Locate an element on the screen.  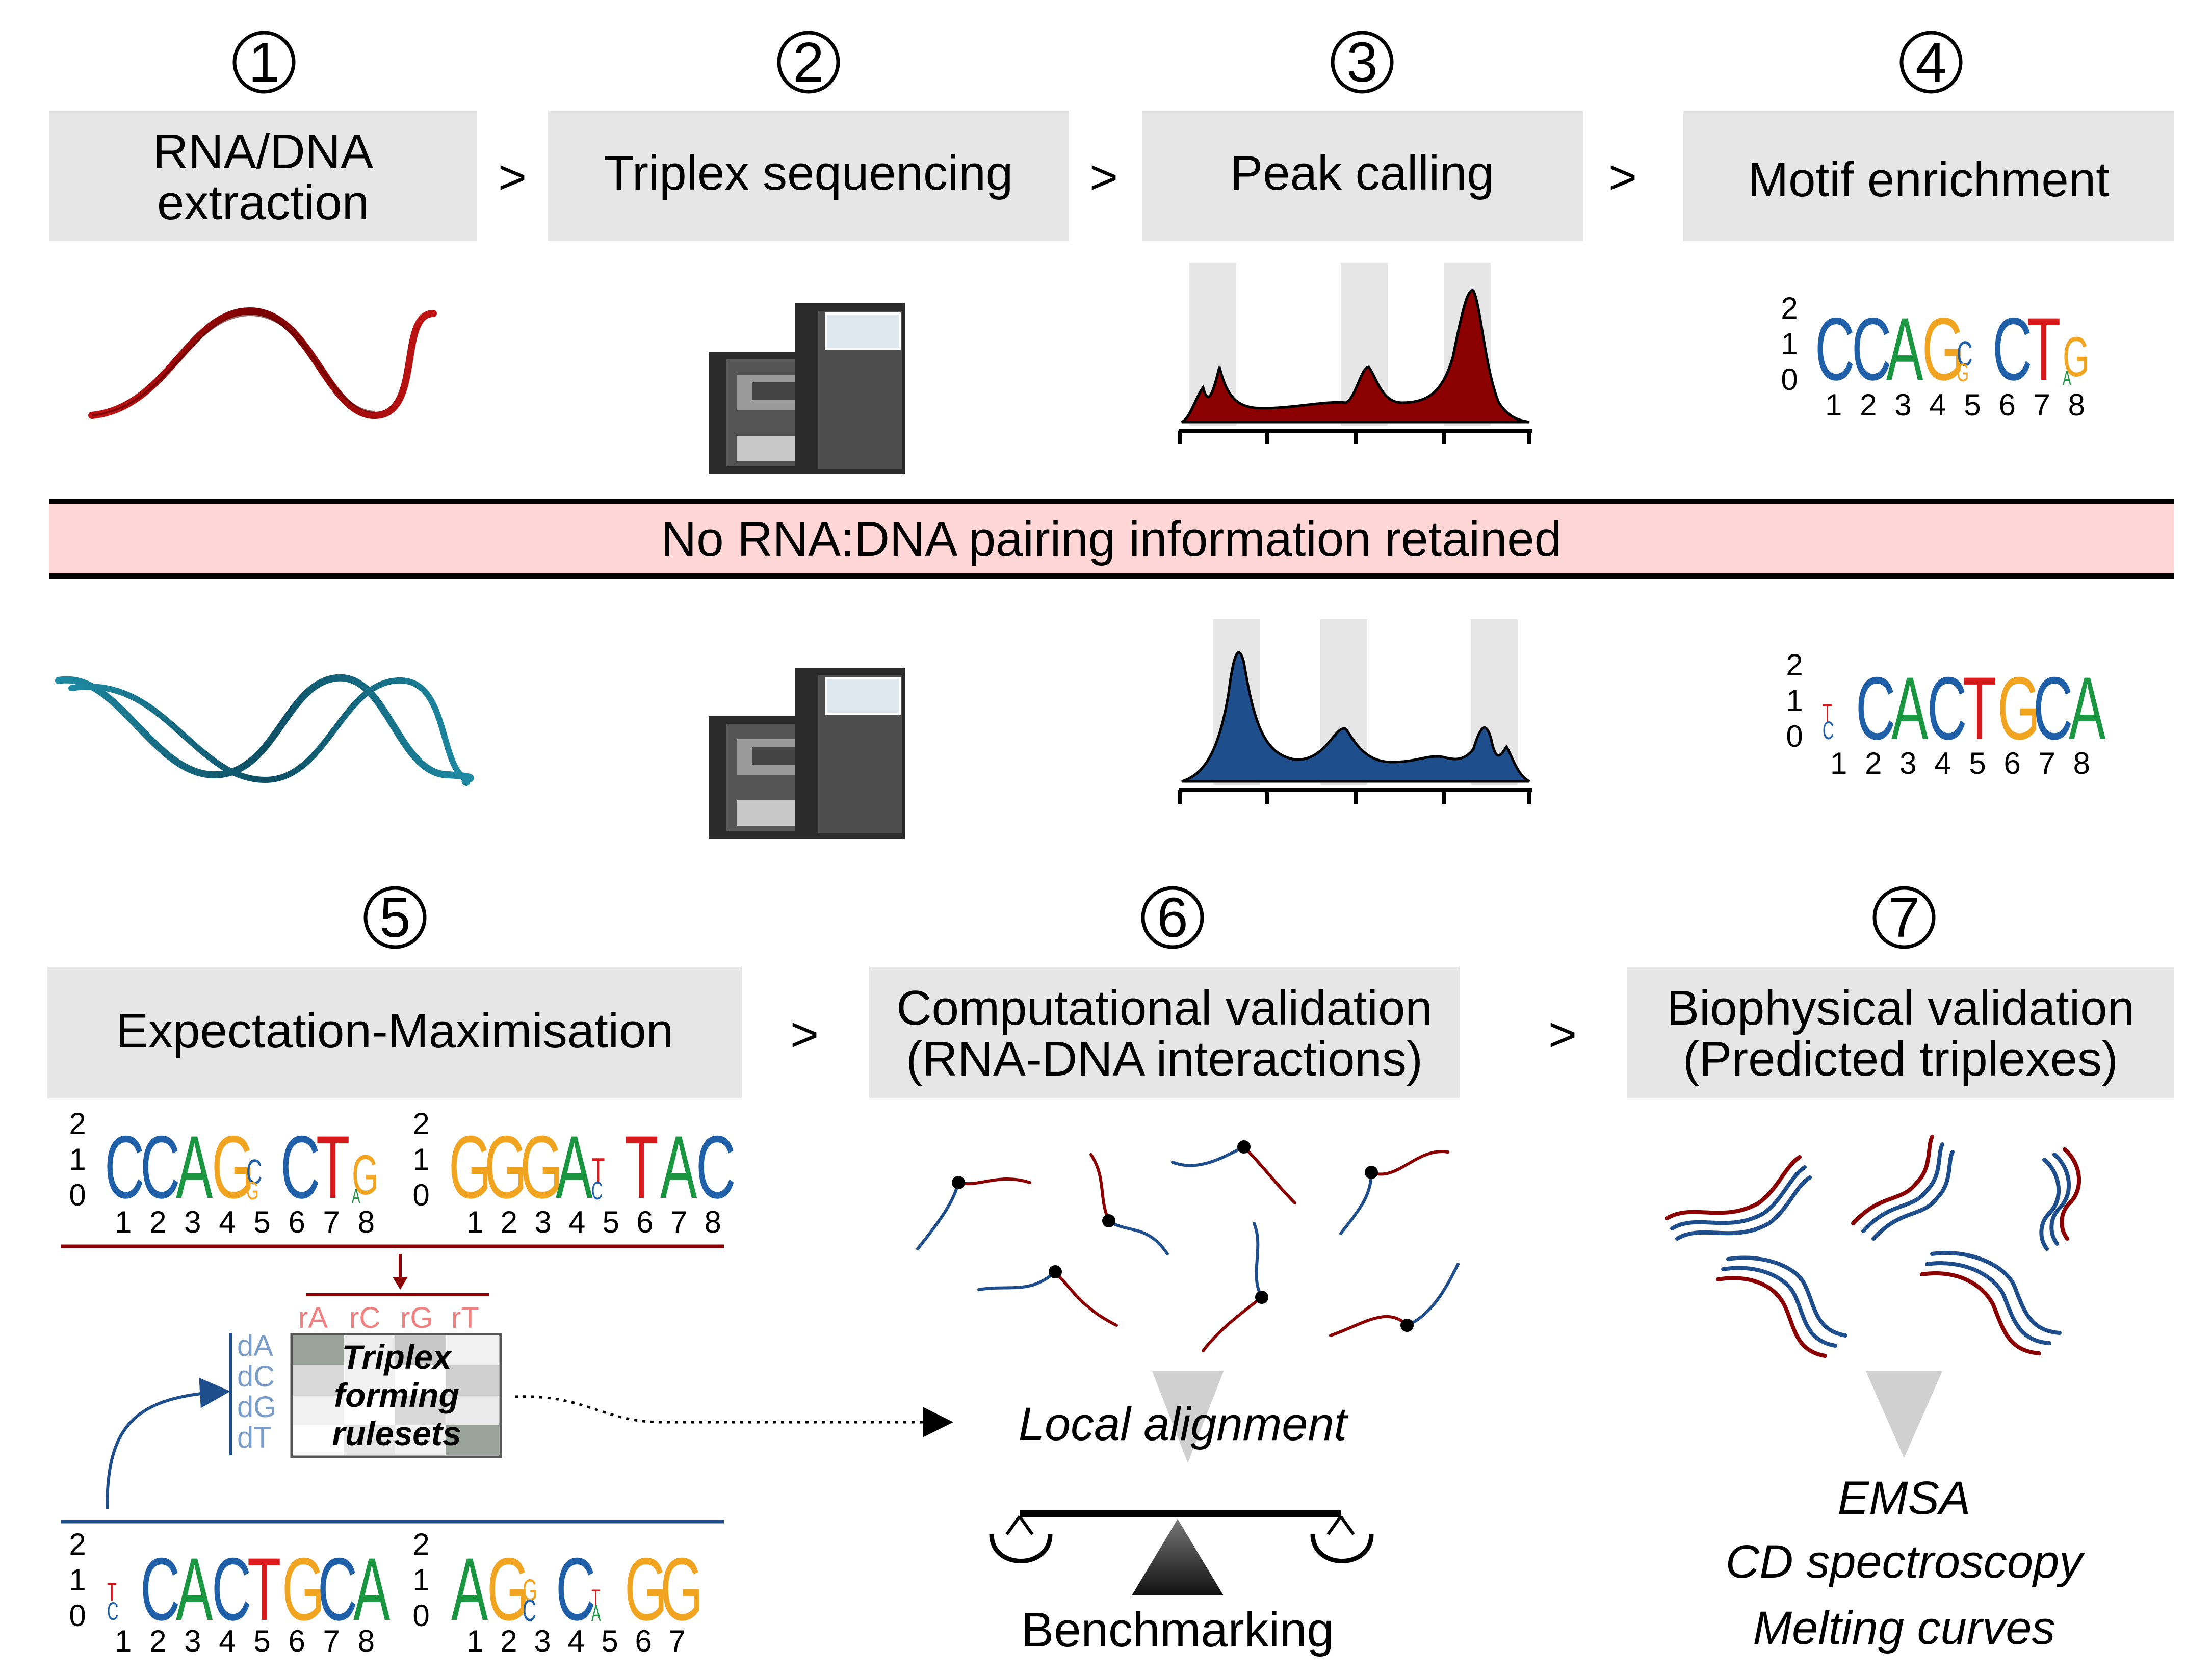
emsa-label: EMSA is located at coordinates (1905, 1498).